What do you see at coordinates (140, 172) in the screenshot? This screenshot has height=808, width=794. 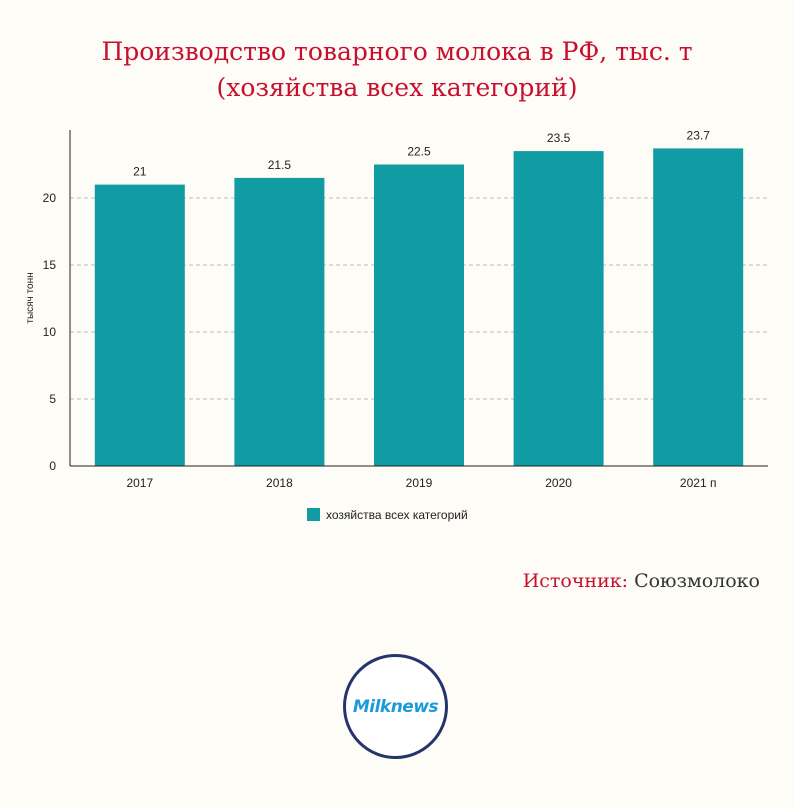 I see `data-label: 21` at bounding box center [140, 172].